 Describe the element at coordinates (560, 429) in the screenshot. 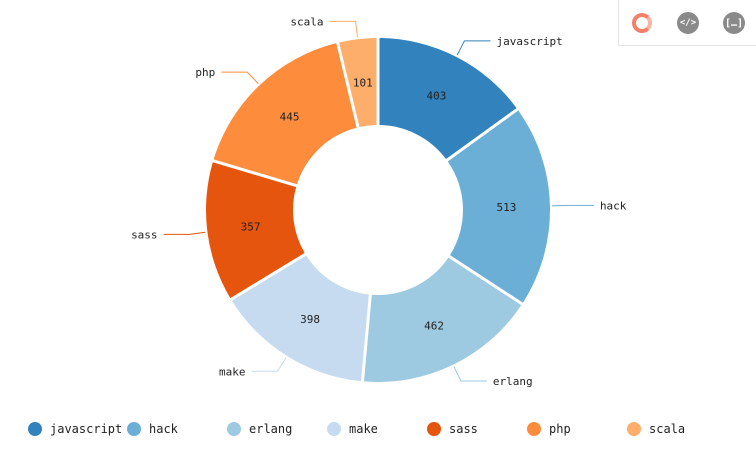

I see `legend-label: php` at that location.